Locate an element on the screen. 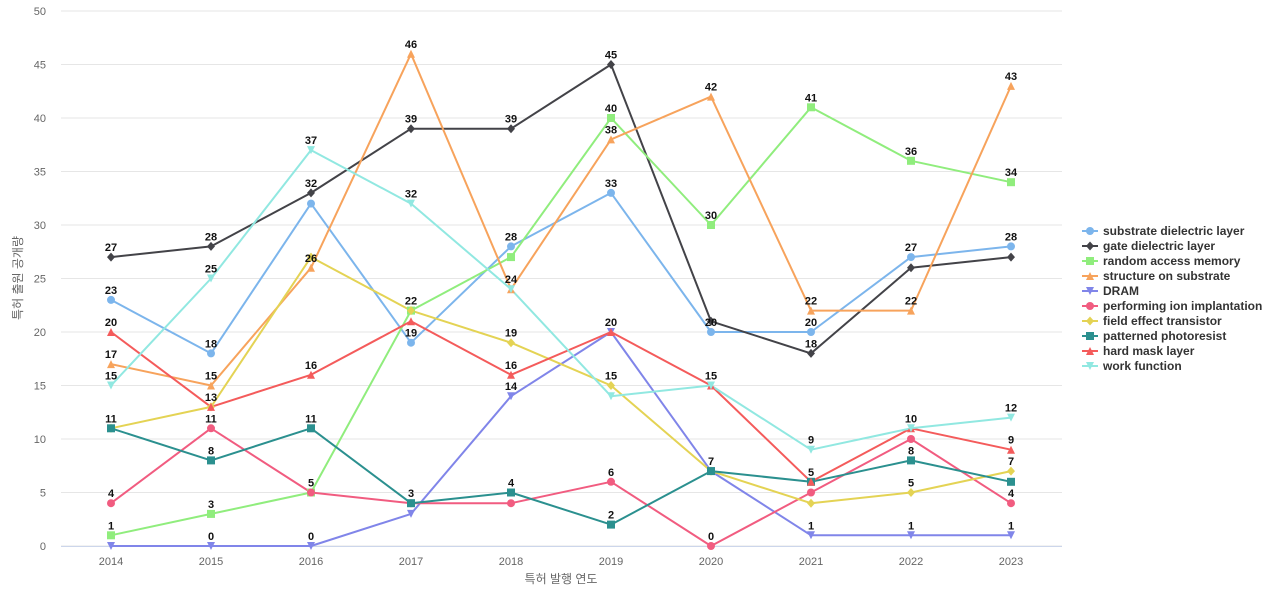 The image size is (1280, 600). data-label: 16 is located at coordinates (311, 366).